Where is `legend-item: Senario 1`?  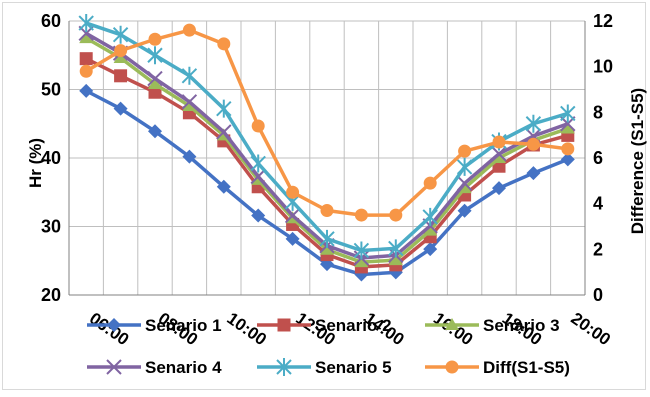 legend-item: Senario 1 is located at coordinates (154, 325).